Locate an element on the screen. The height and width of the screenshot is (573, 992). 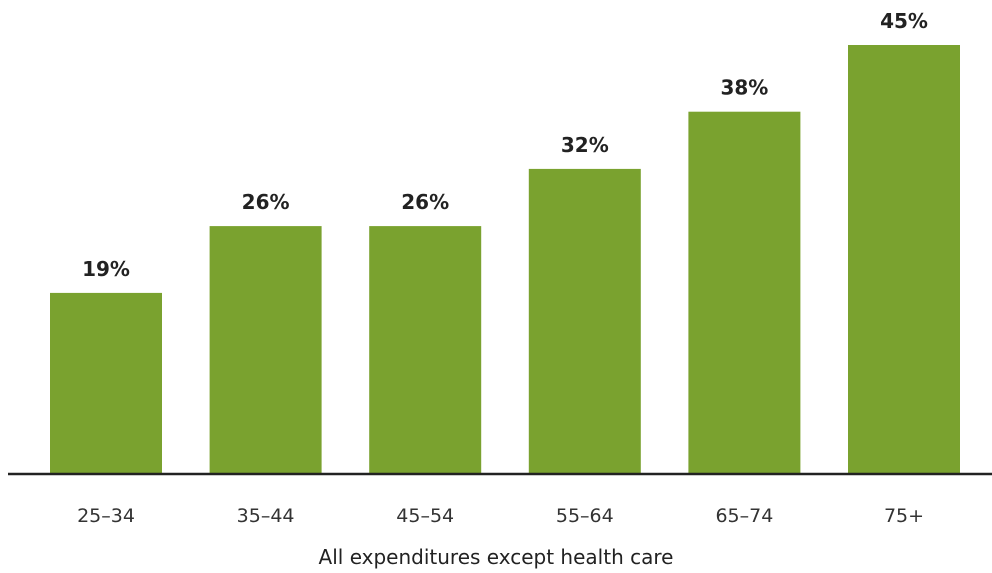
value-label: 45% is located at coordinates (904, 21).